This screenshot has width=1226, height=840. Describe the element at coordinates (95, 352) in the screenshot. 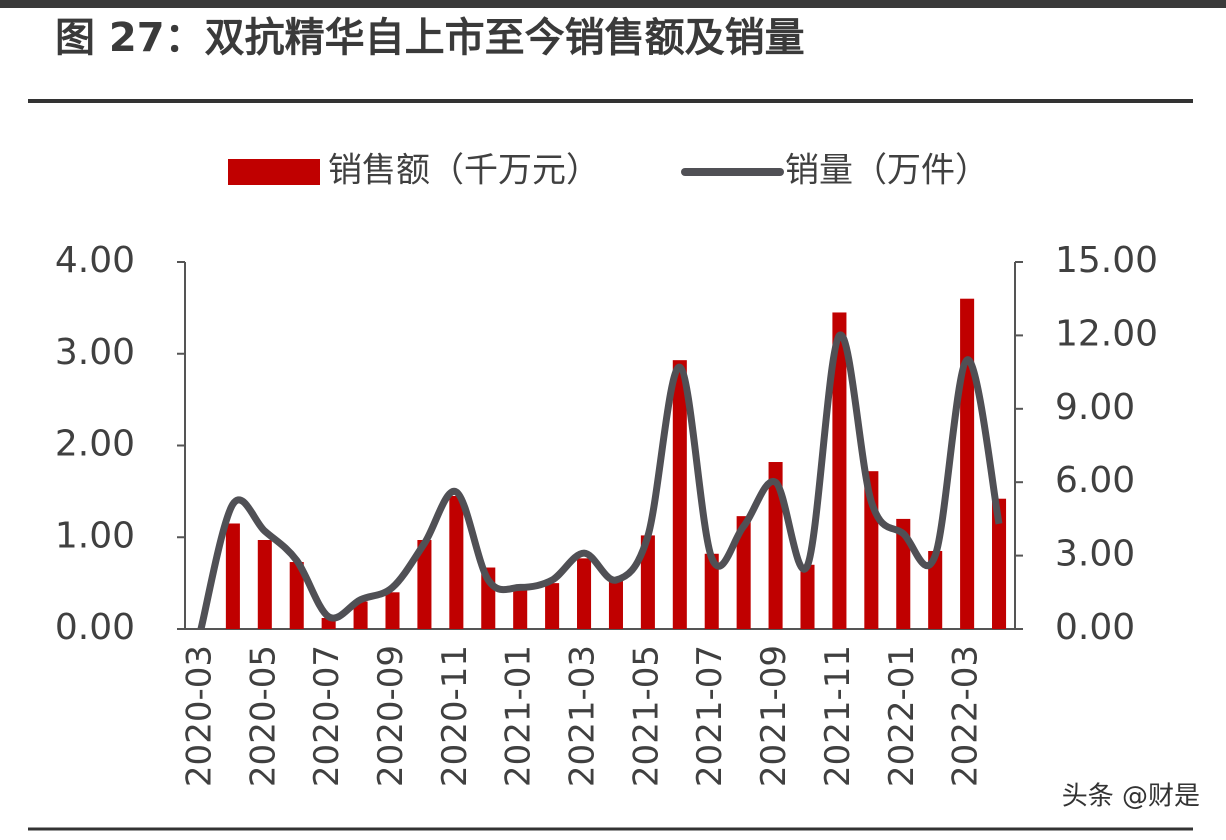

I see `y-tick-label: 3.00` at that location.